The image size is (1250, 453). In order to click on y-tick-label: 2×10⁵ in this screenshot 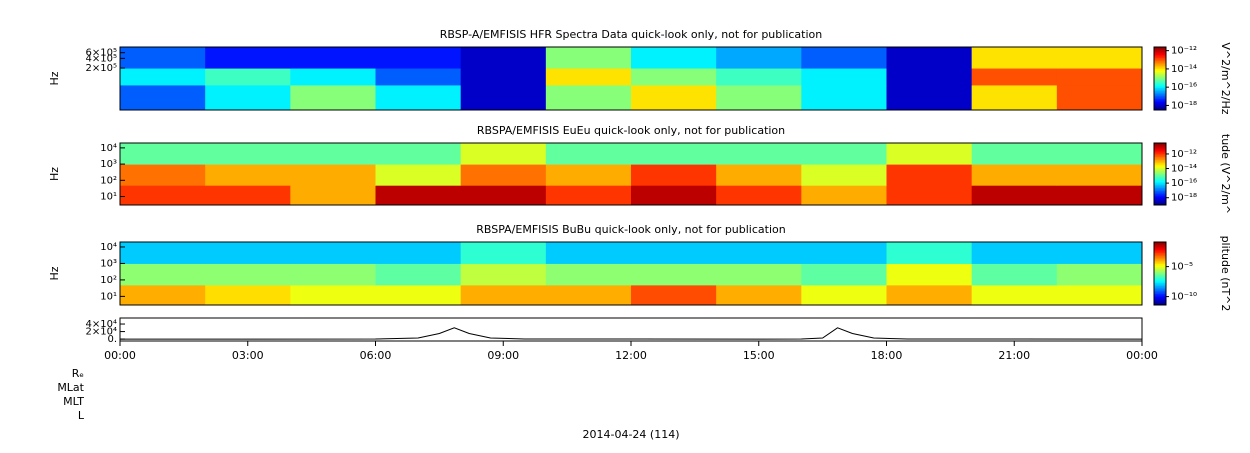, I will do `click(101, 68)`.